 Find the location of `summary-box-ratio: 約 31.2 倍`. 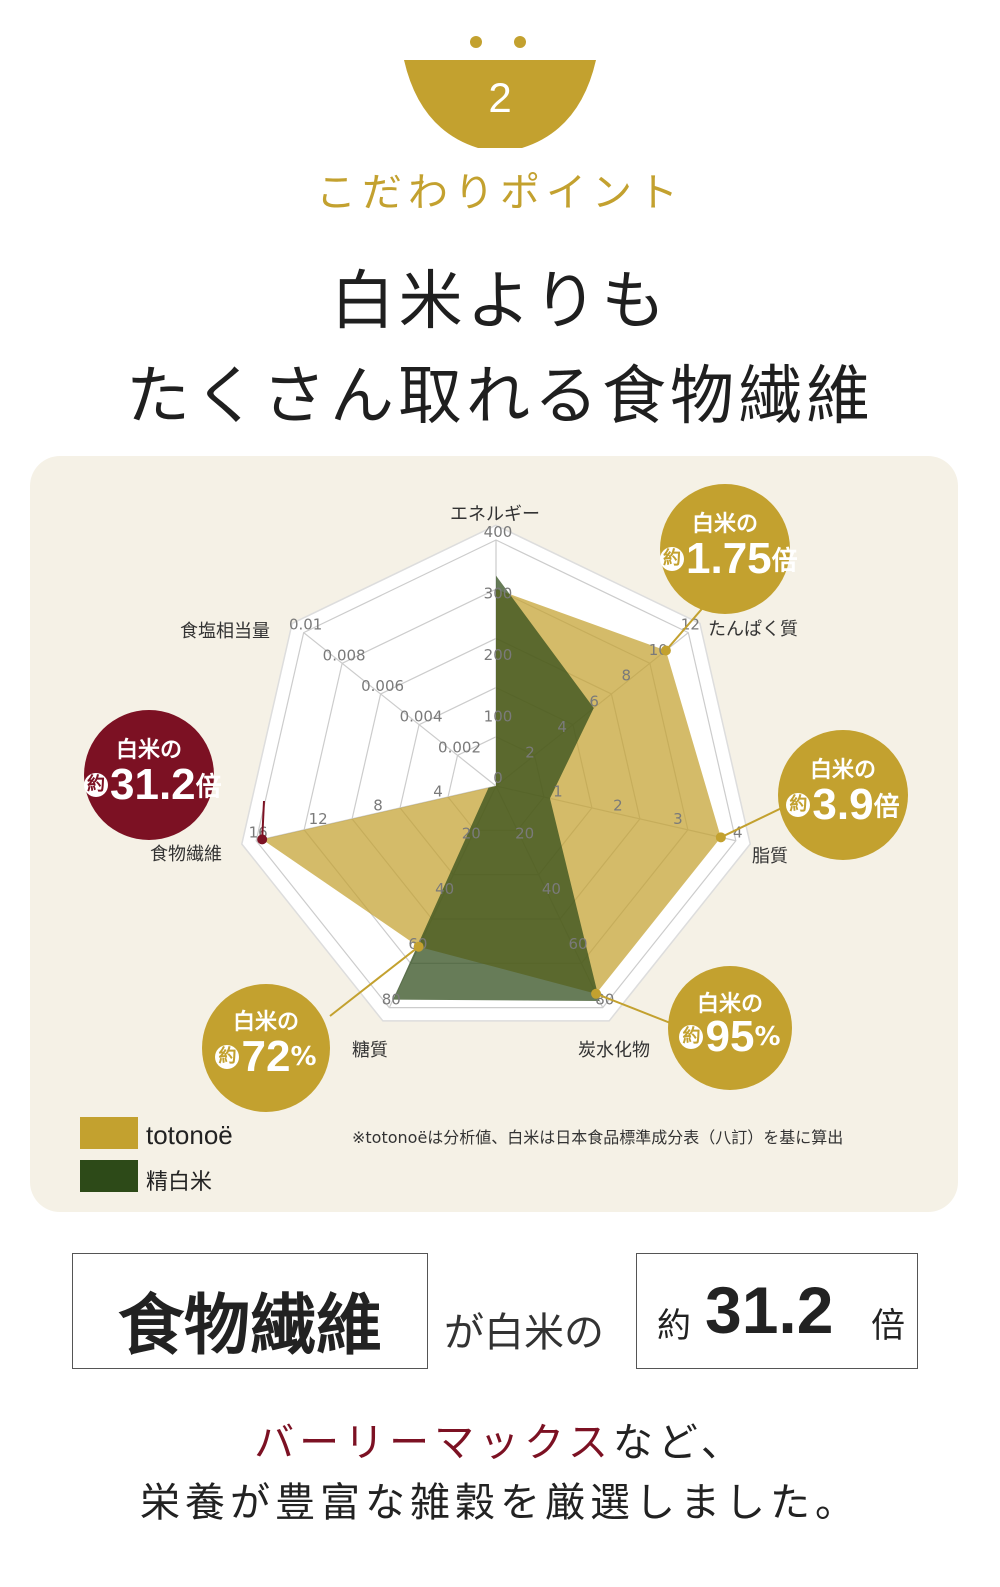

summary-box-ratio: 約 31.2 倍 is located at coordinates (777, 1311).